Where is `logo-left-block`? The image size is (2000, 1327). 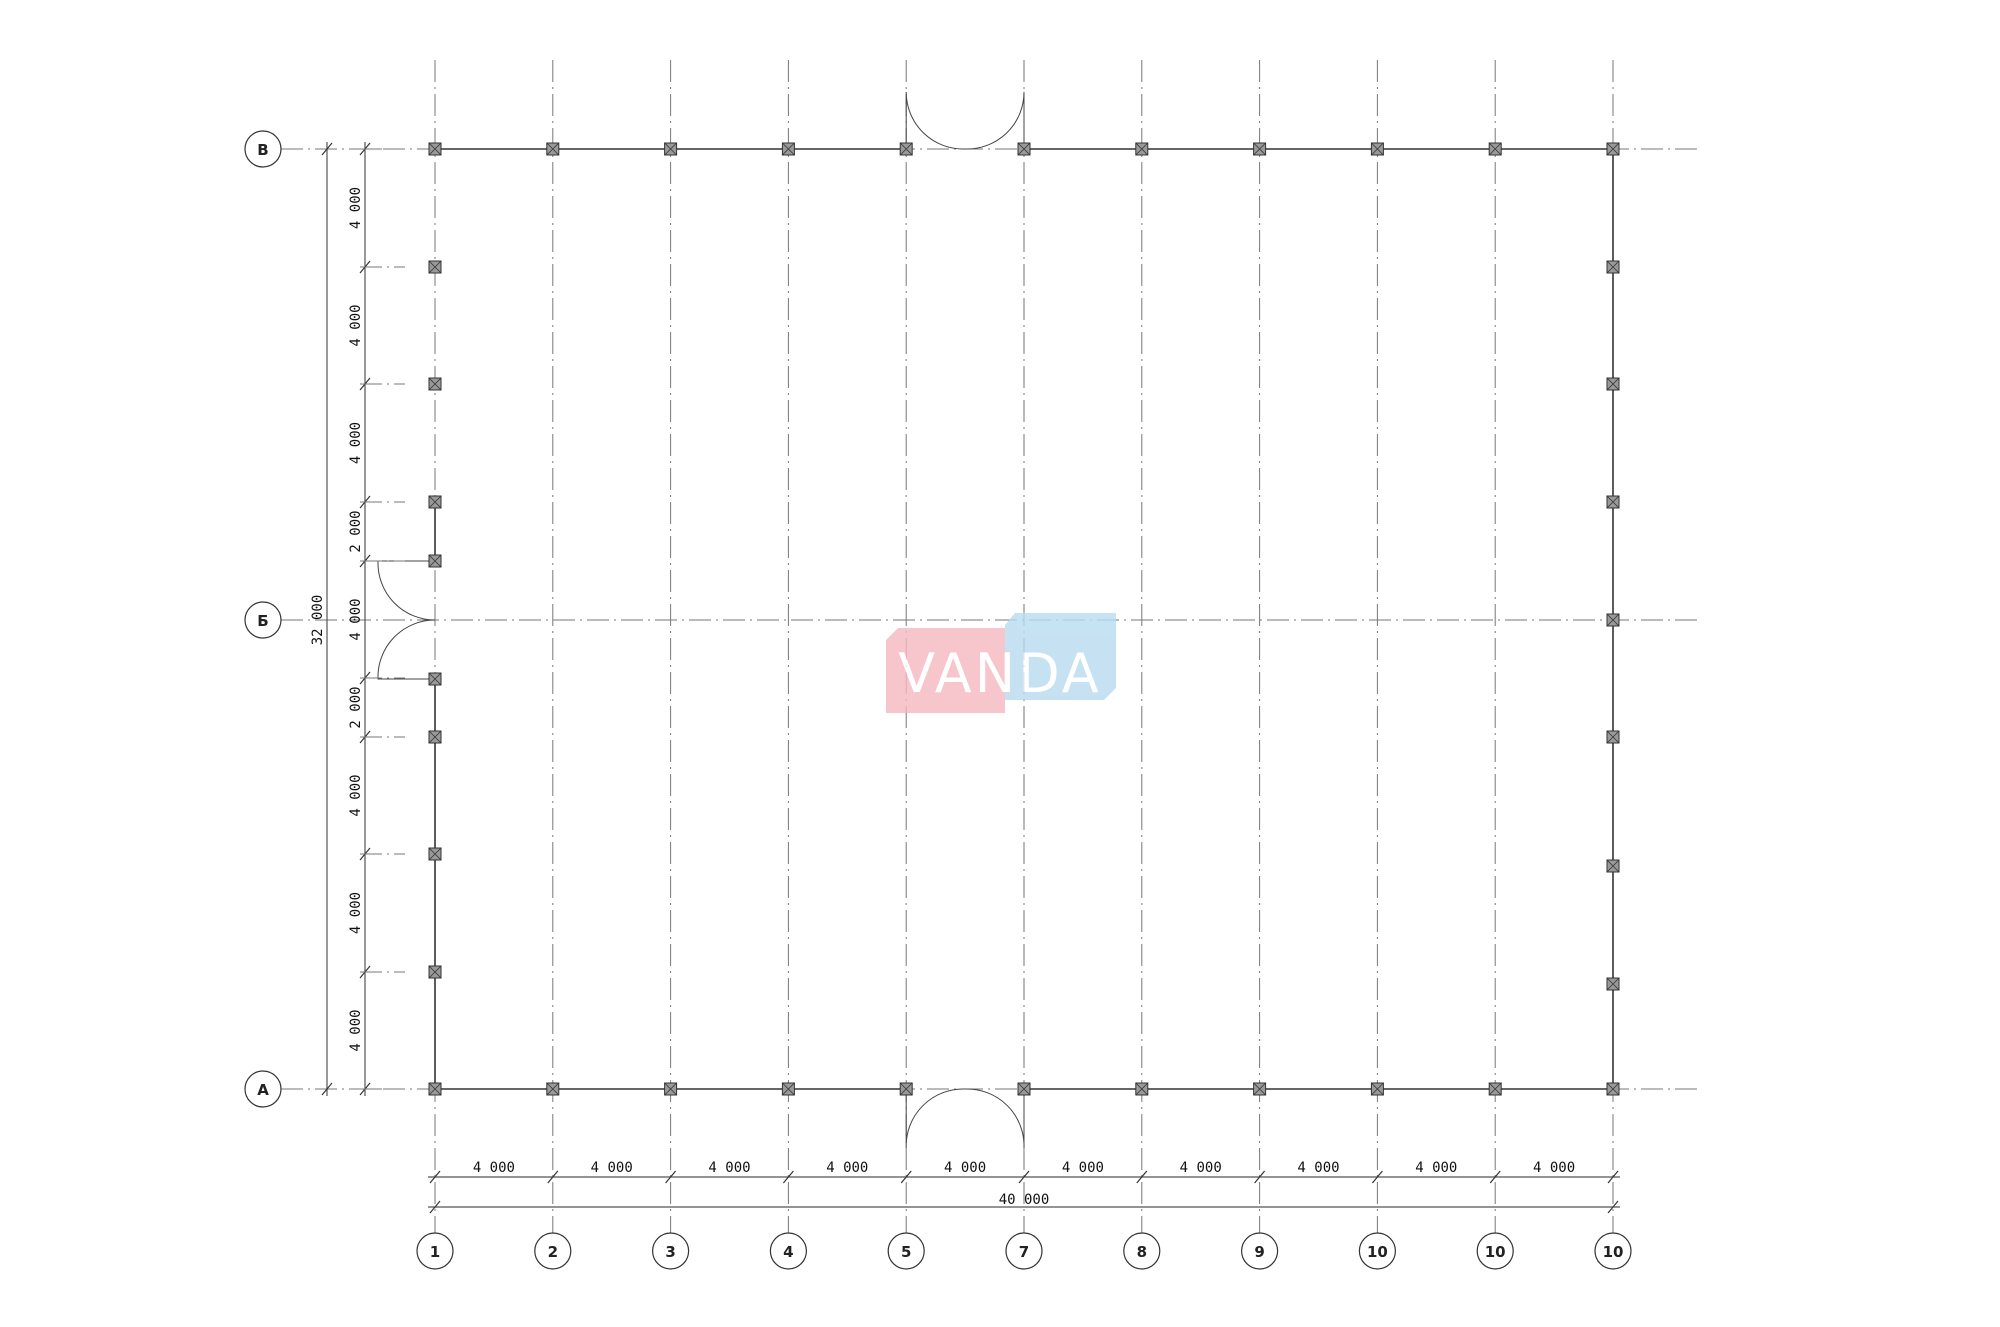
logo-left-block is located at coordinates (945, 670).